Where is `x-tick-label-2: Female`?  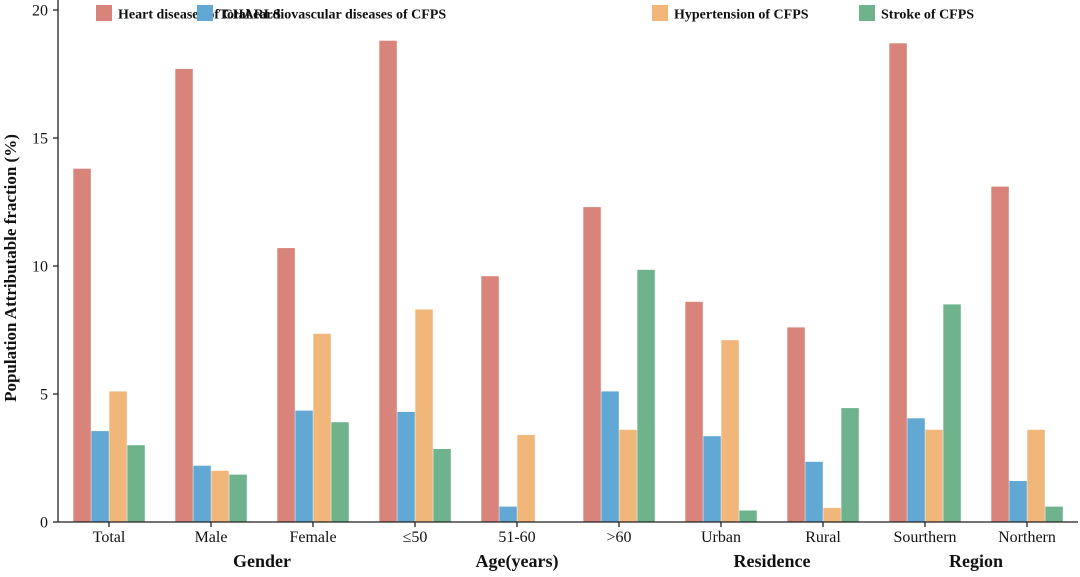 x-tick-label-2: Female is located at coordinates (312, 537).